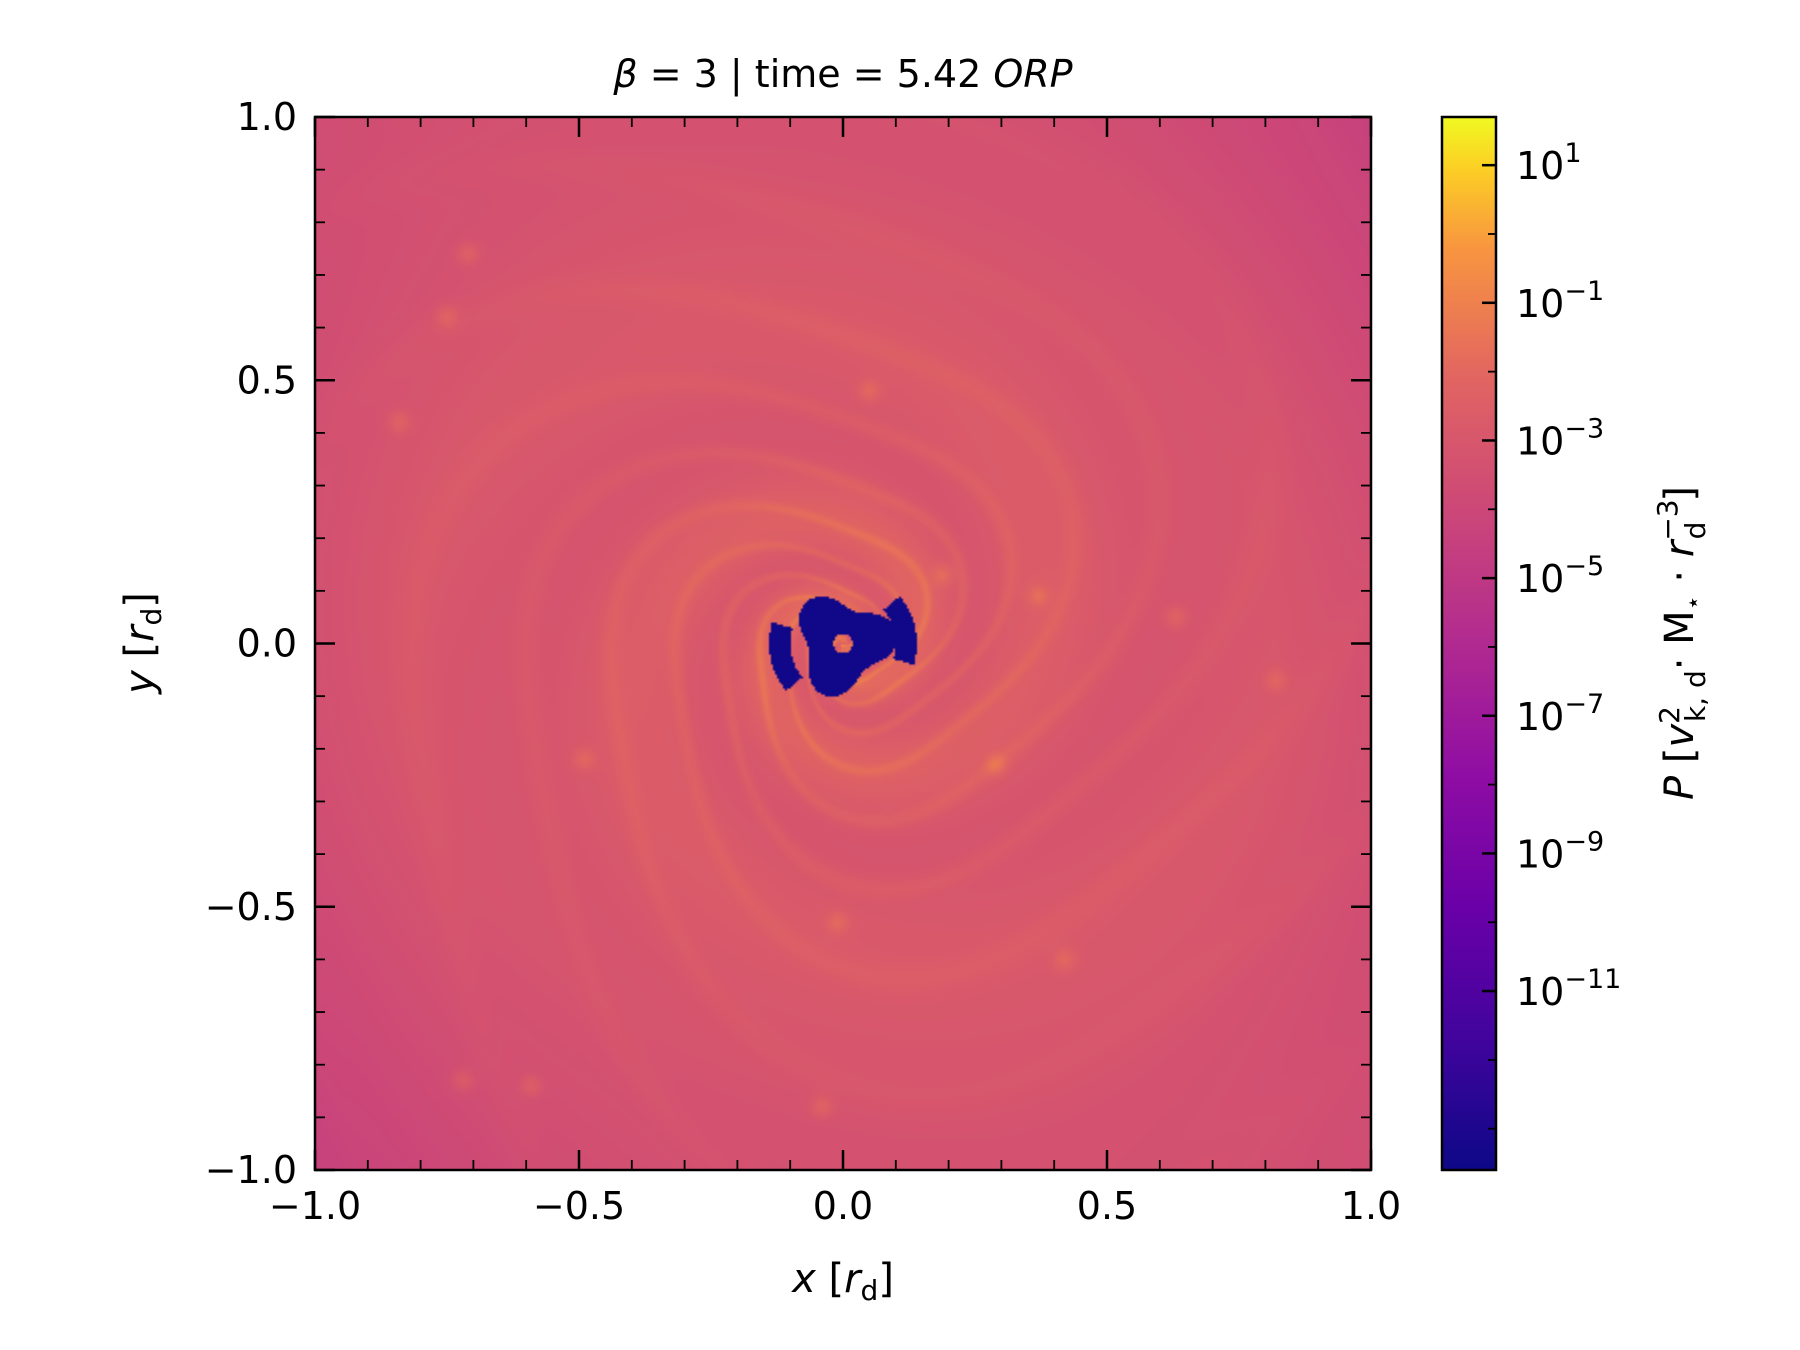 The image size is (1800, 1350). What do you see at coordinates (251, 907) in the screenshot?
I see `y-tick-label: −0.5` at bounding box center [251, 907].